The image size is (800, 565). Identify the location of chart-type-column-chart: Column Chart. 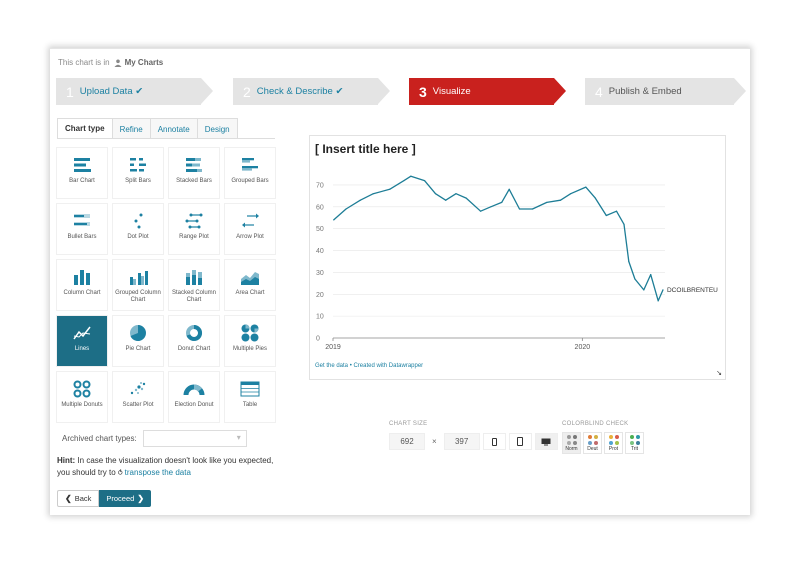
(82, 285).